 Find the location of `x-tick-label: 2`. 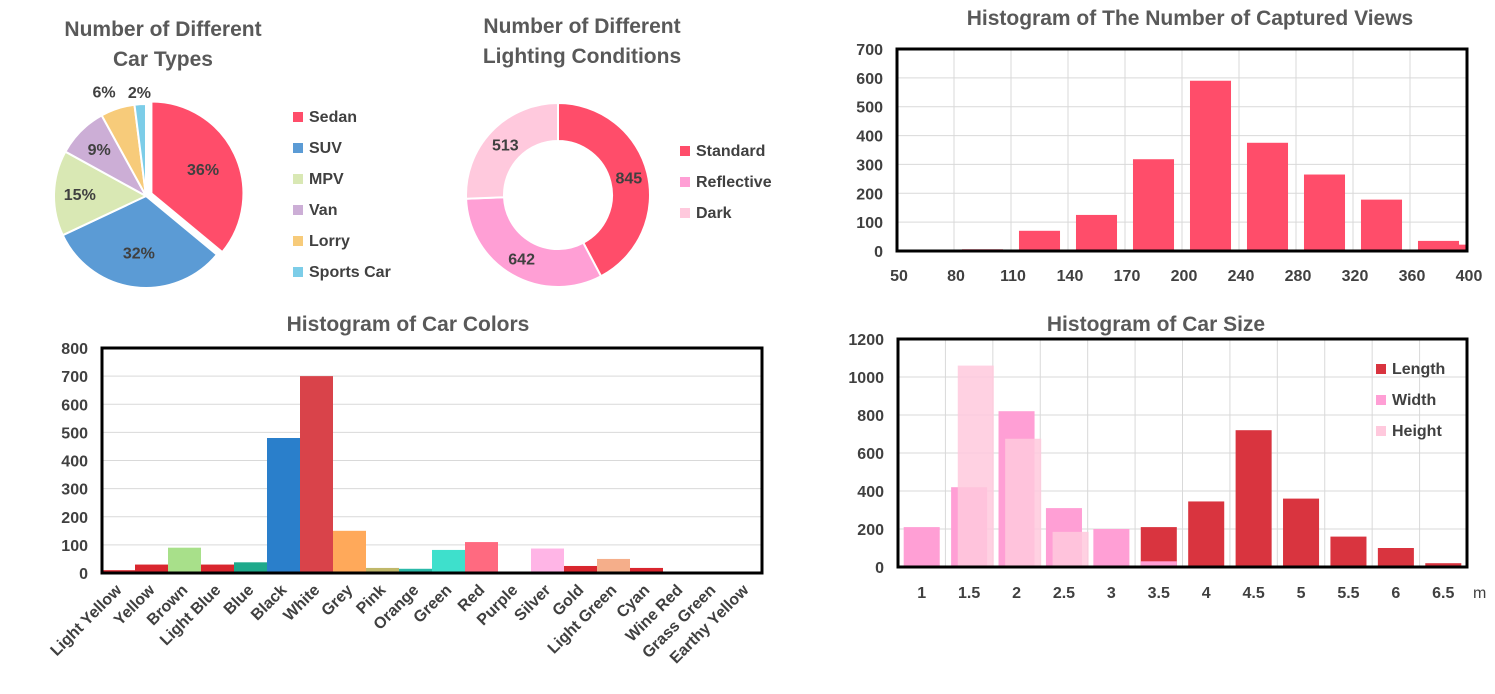

x-tick-label: 2 is located at coordinates (1016, 593).